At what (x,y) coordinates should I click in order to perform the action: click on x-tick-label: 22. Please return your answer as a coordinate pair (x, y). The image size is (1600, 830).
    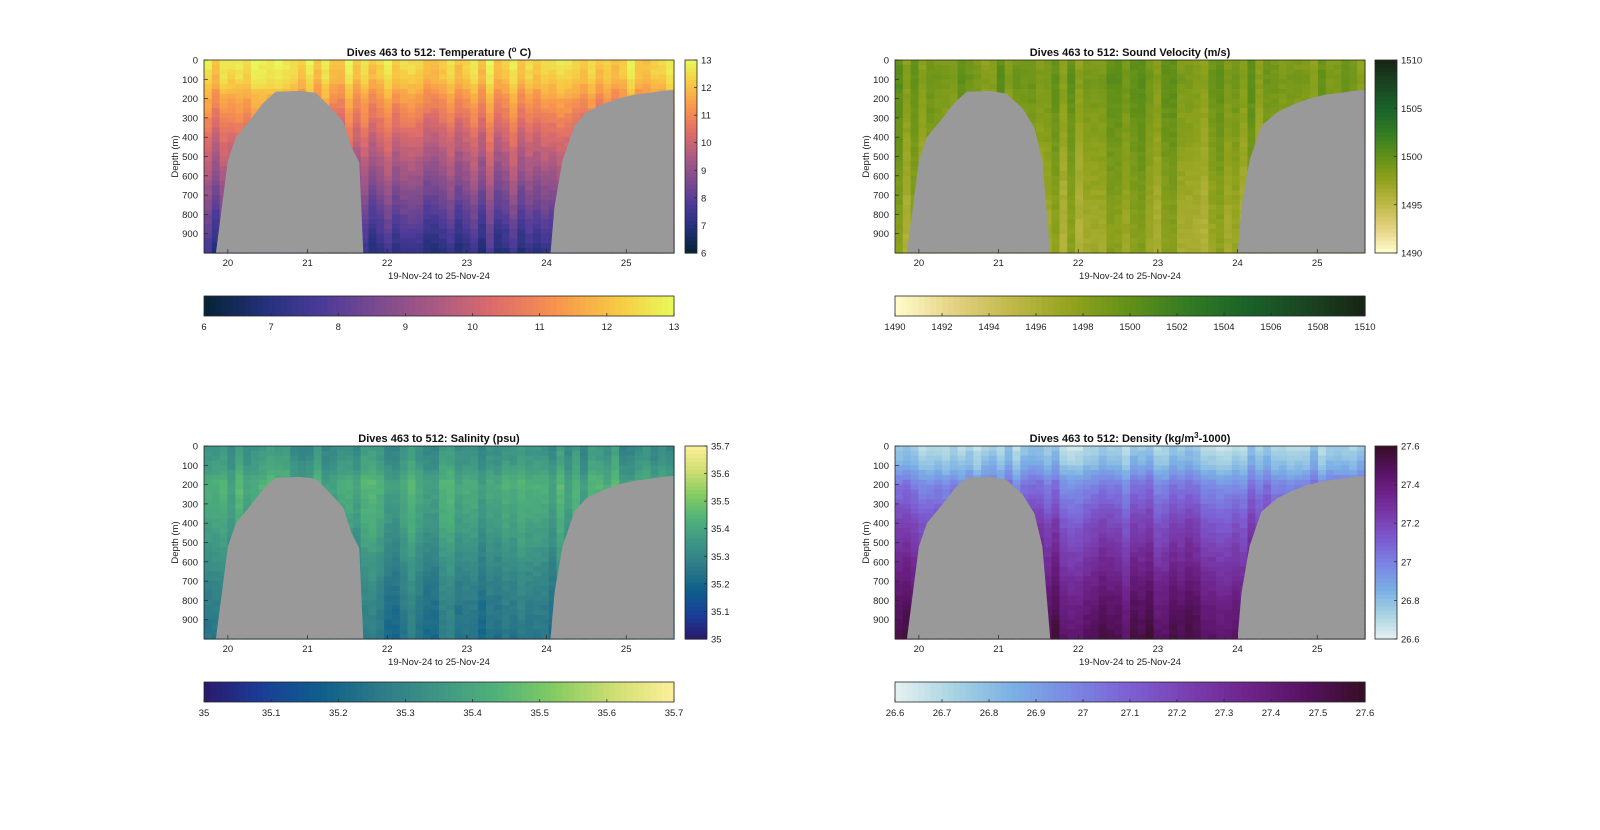
    Looking at the image, I should click on (387, 263).